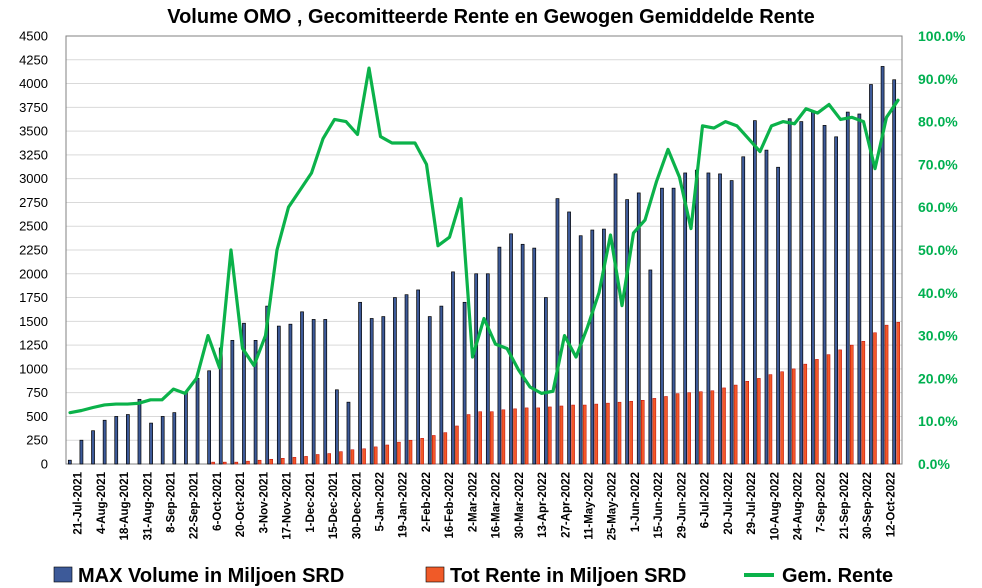 This screenshot has width=982, height=588. Describe the element at coordinates (33, 368) in the screenshot. I see `y-left-tick-label: 1000` at that location.